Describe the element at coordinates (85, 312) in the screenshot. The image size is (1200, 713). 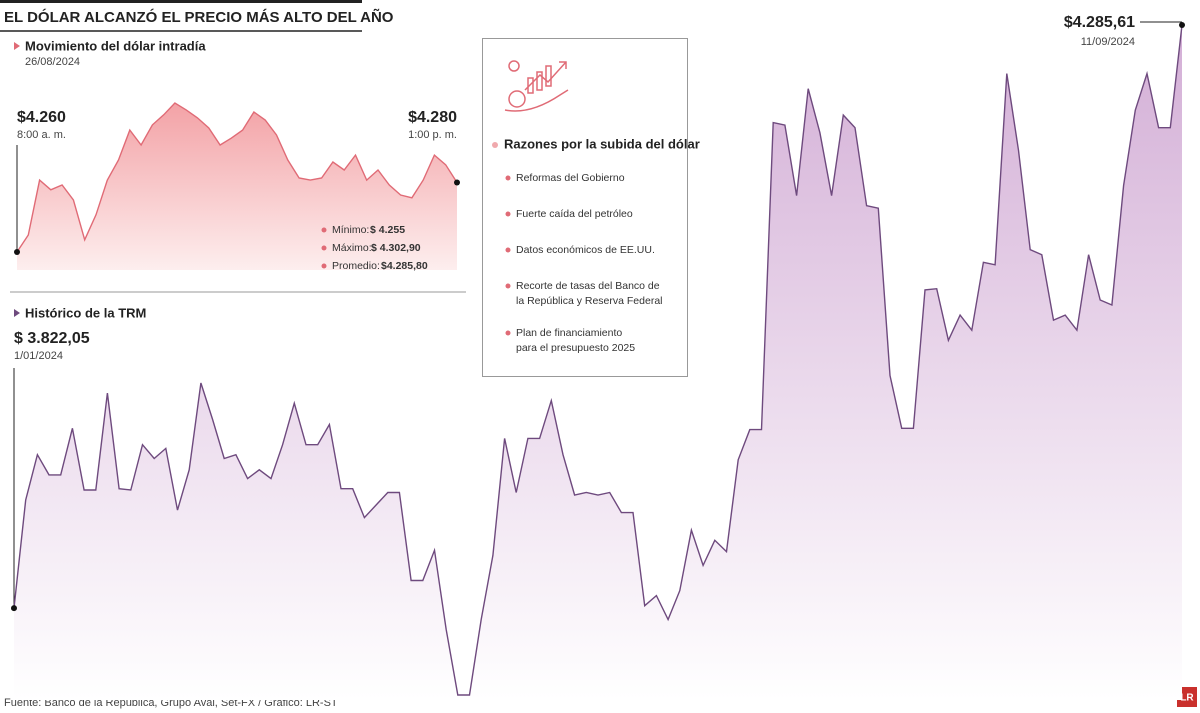
I see `subtitle: Histórico de la TRM` at that location.